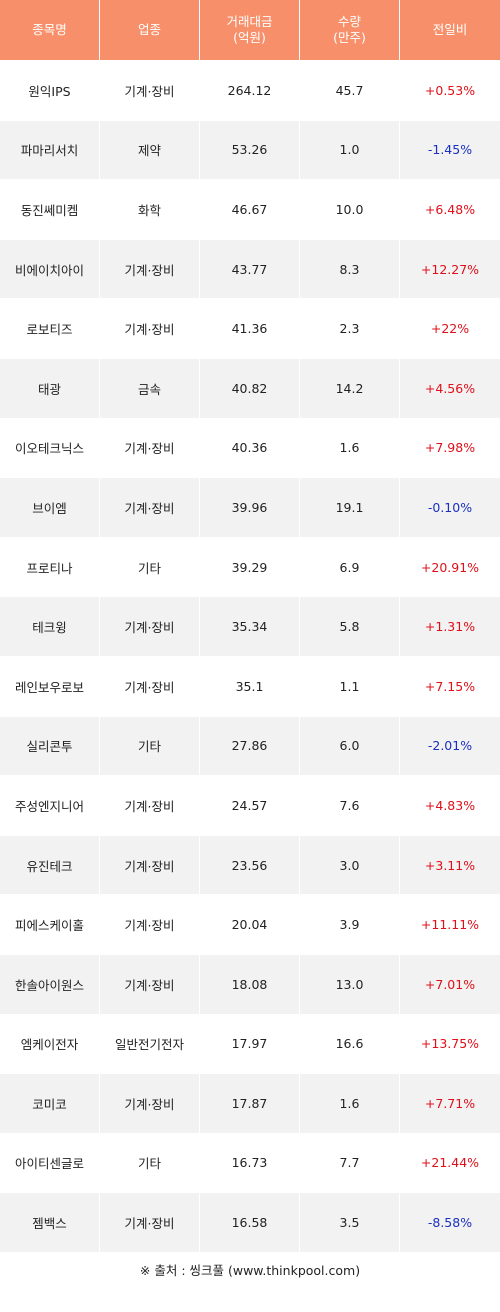 This screenshot has width=500, height=1312. I want to click on trade-amount-cell: 16.73, so click(250, 1163).